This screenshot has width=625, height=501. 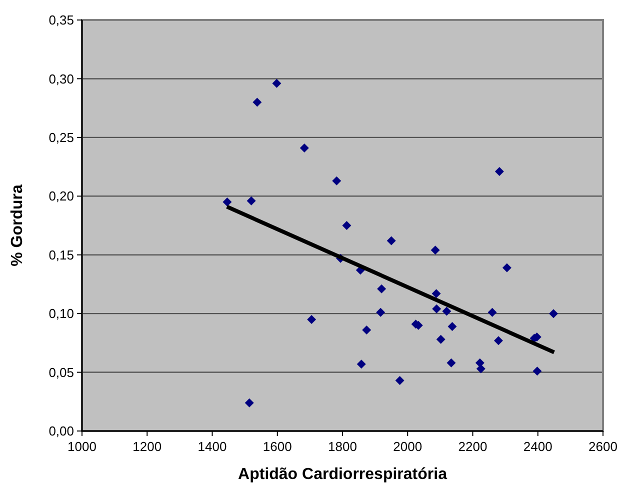 What do you see at coordinates (61, 137) in the screenshot?
I see `y-tick-label: 0,25` at bounding box center [61, 137].